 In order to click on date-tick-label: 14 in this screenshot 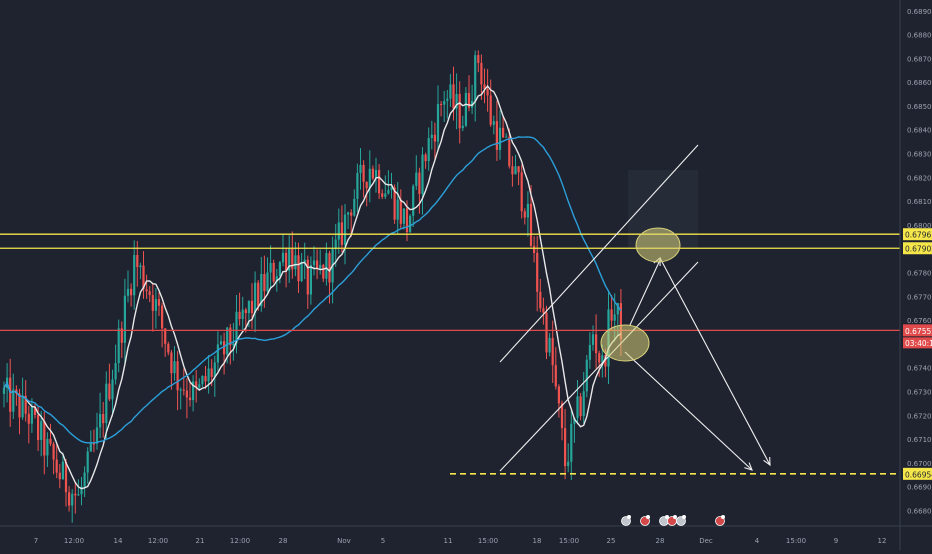, I will do `click(118, 541)`.